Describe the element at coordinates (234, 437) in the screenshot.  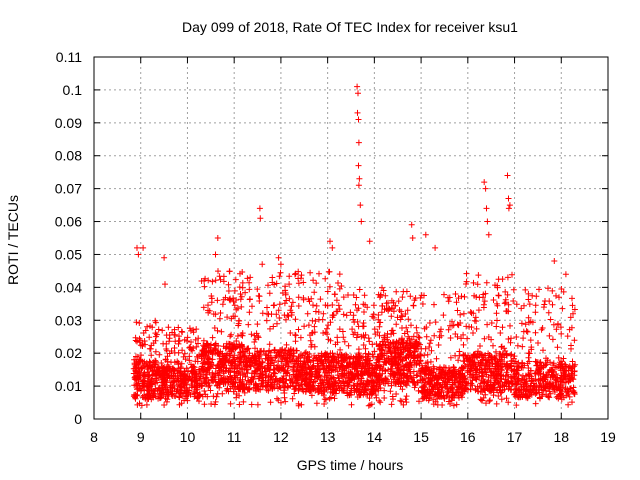
I see `x-tick-label: 11` at that location.